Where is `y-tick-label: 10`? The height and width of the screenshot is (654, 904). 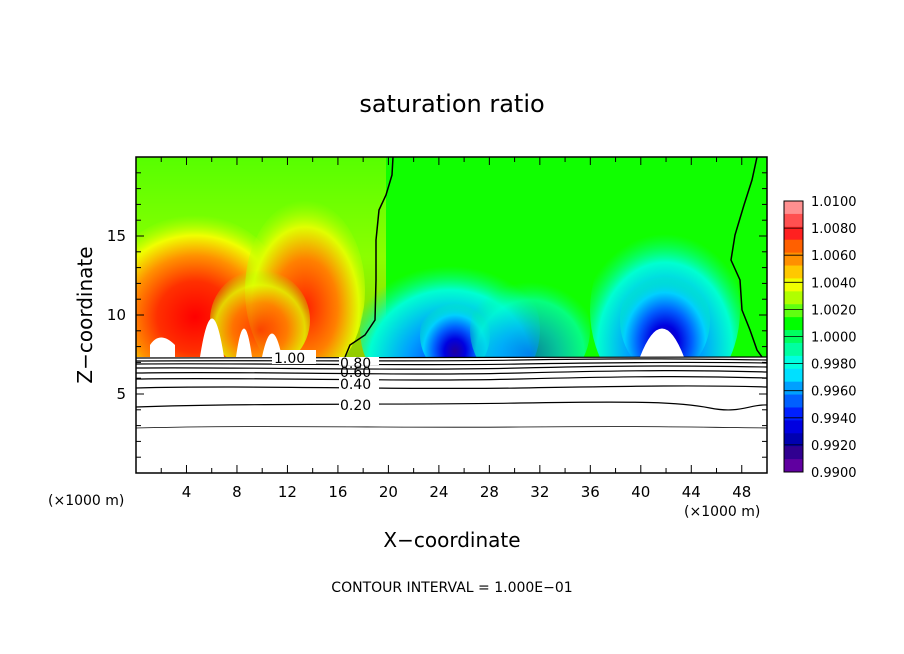
y-tick-label: 10 is located at coordinates (116, 315).